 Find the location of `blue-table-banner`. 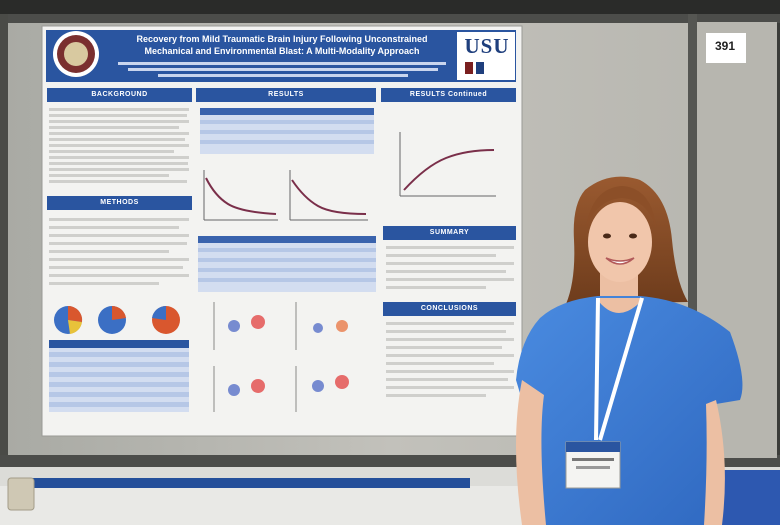

blue-table-banner is located at coordinates (250, 483).